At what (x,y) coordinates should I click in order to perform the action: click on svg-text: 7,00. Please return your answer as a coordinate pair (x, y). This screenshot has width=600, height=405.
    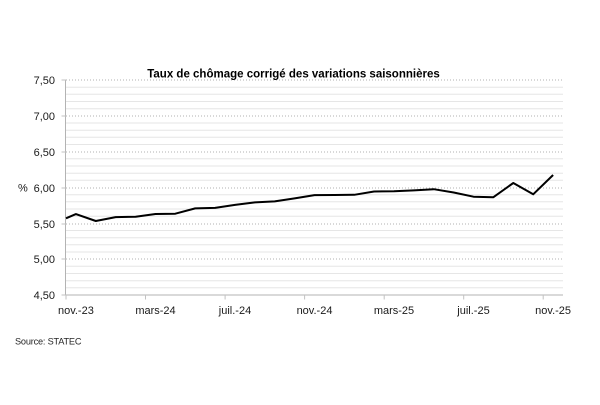
    Looking at the image, I should click on (44, 117).